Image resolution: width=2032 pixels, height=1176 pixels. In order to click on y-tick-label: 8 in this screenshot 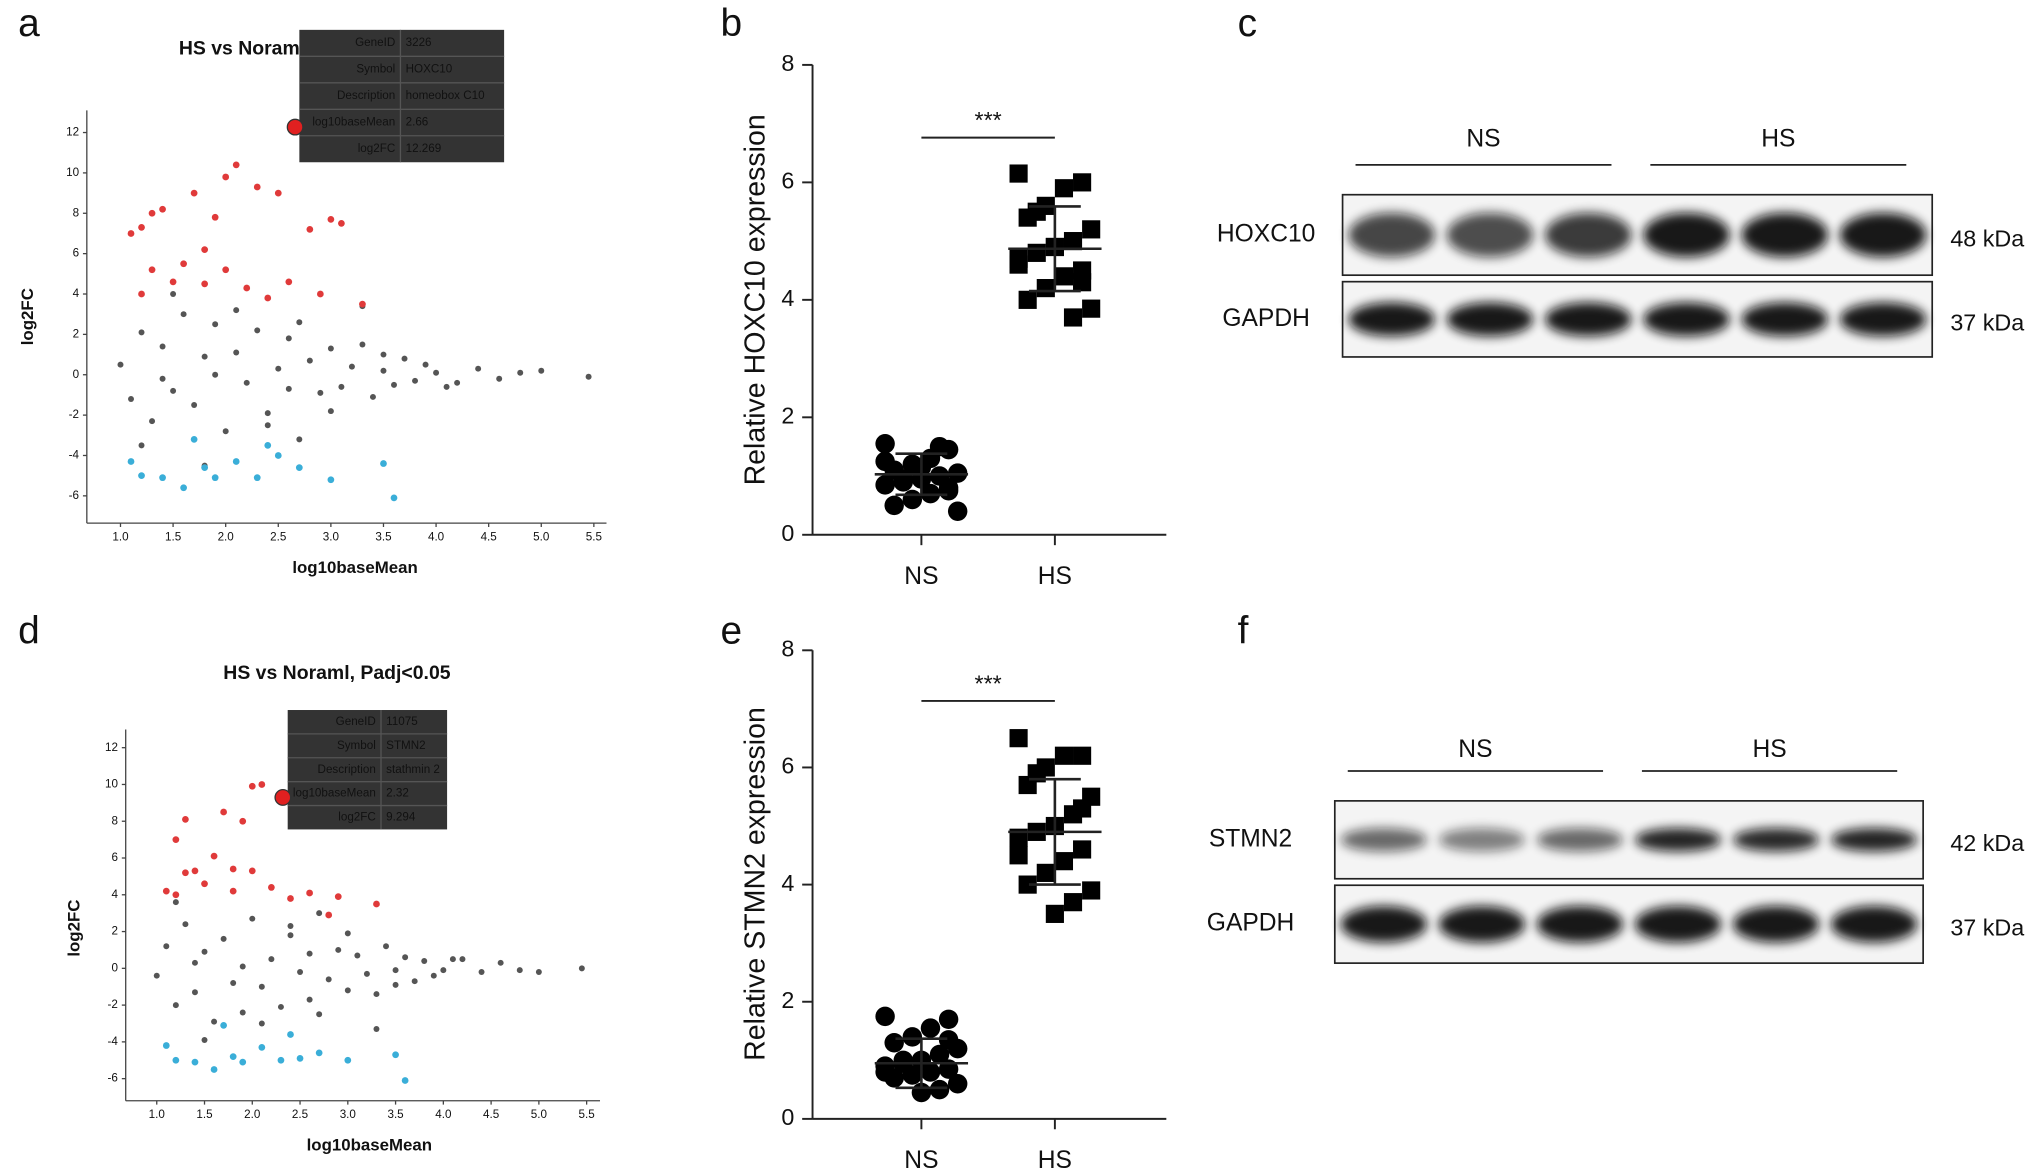, I will do `click(787, 63)`.